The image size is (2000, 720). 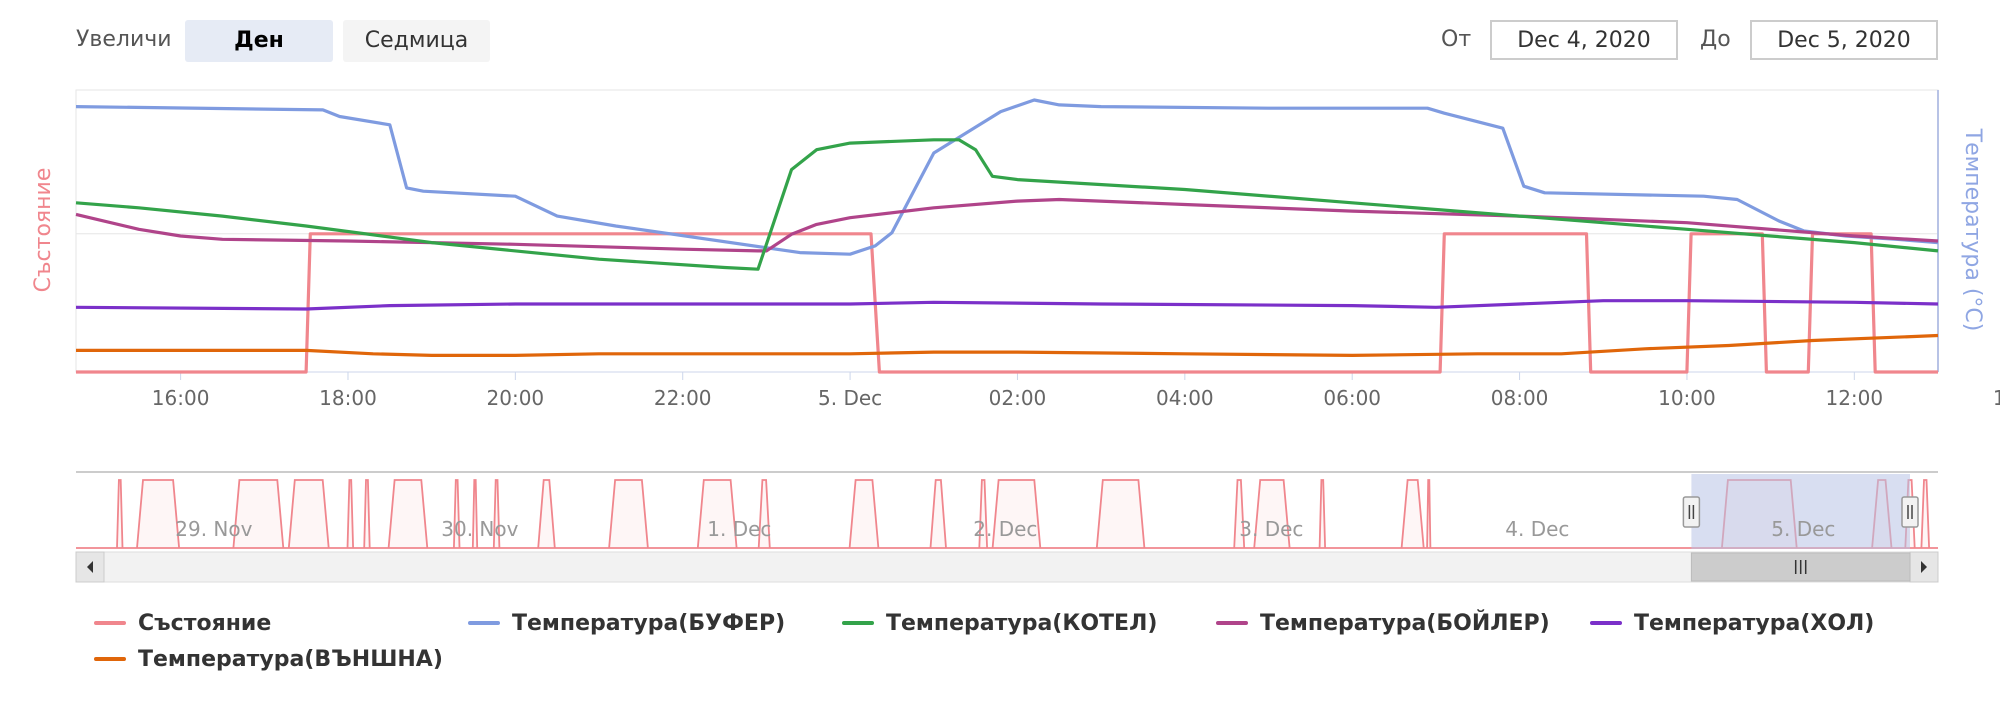 I want to click on x-tick-label: 08:00, so click(x=1520, y=398).